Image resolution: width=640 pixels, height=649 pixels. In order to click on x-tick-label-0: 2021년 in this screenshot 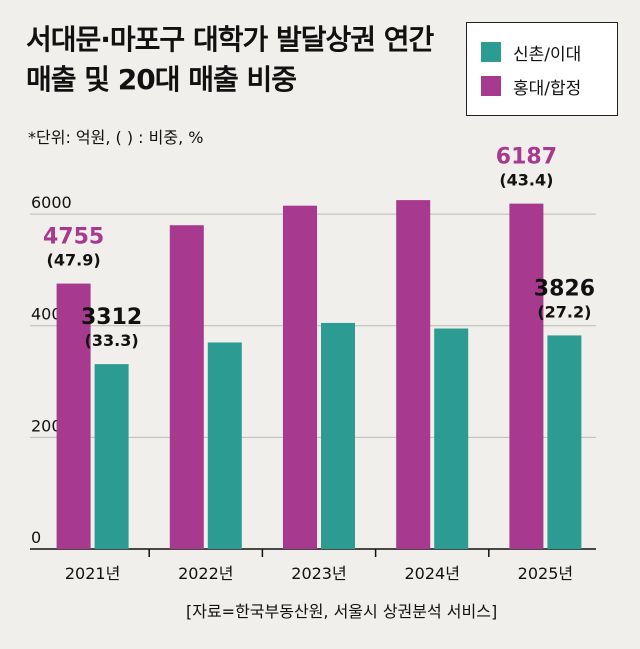, I will do `click(92, 573)`.